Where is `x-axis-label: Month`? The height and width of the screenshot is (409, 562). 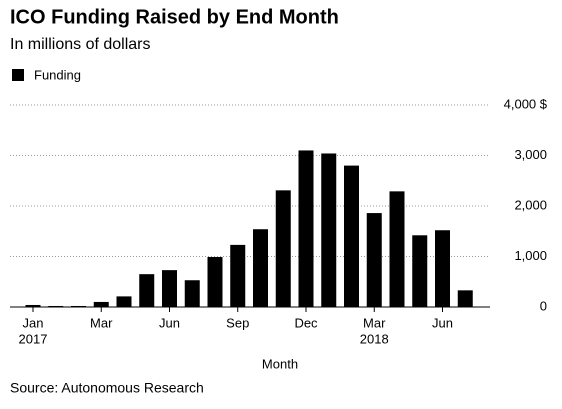
x-axis-label: Month is located at coordinates (280, 363).